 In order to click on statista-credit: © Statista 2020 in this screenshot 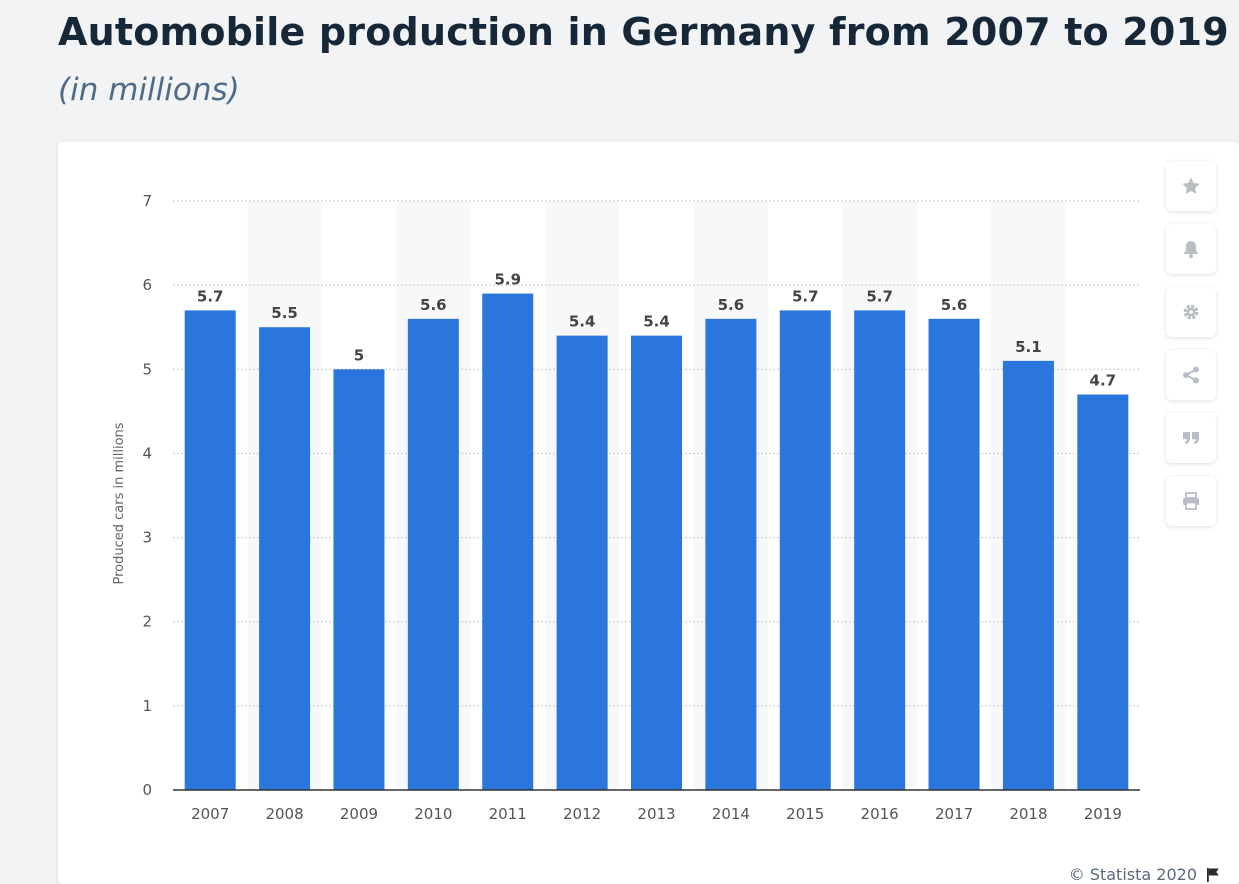, I will do `click(1145, 874)`.